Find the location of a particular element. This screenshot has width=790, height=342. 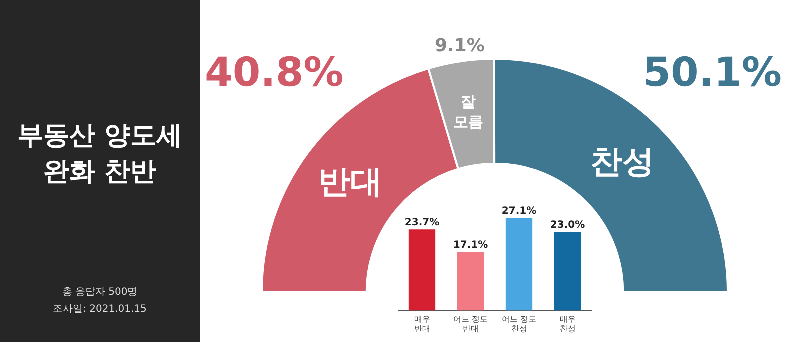

slice-label: 잘 모름 is located at coordinates (469, 112).